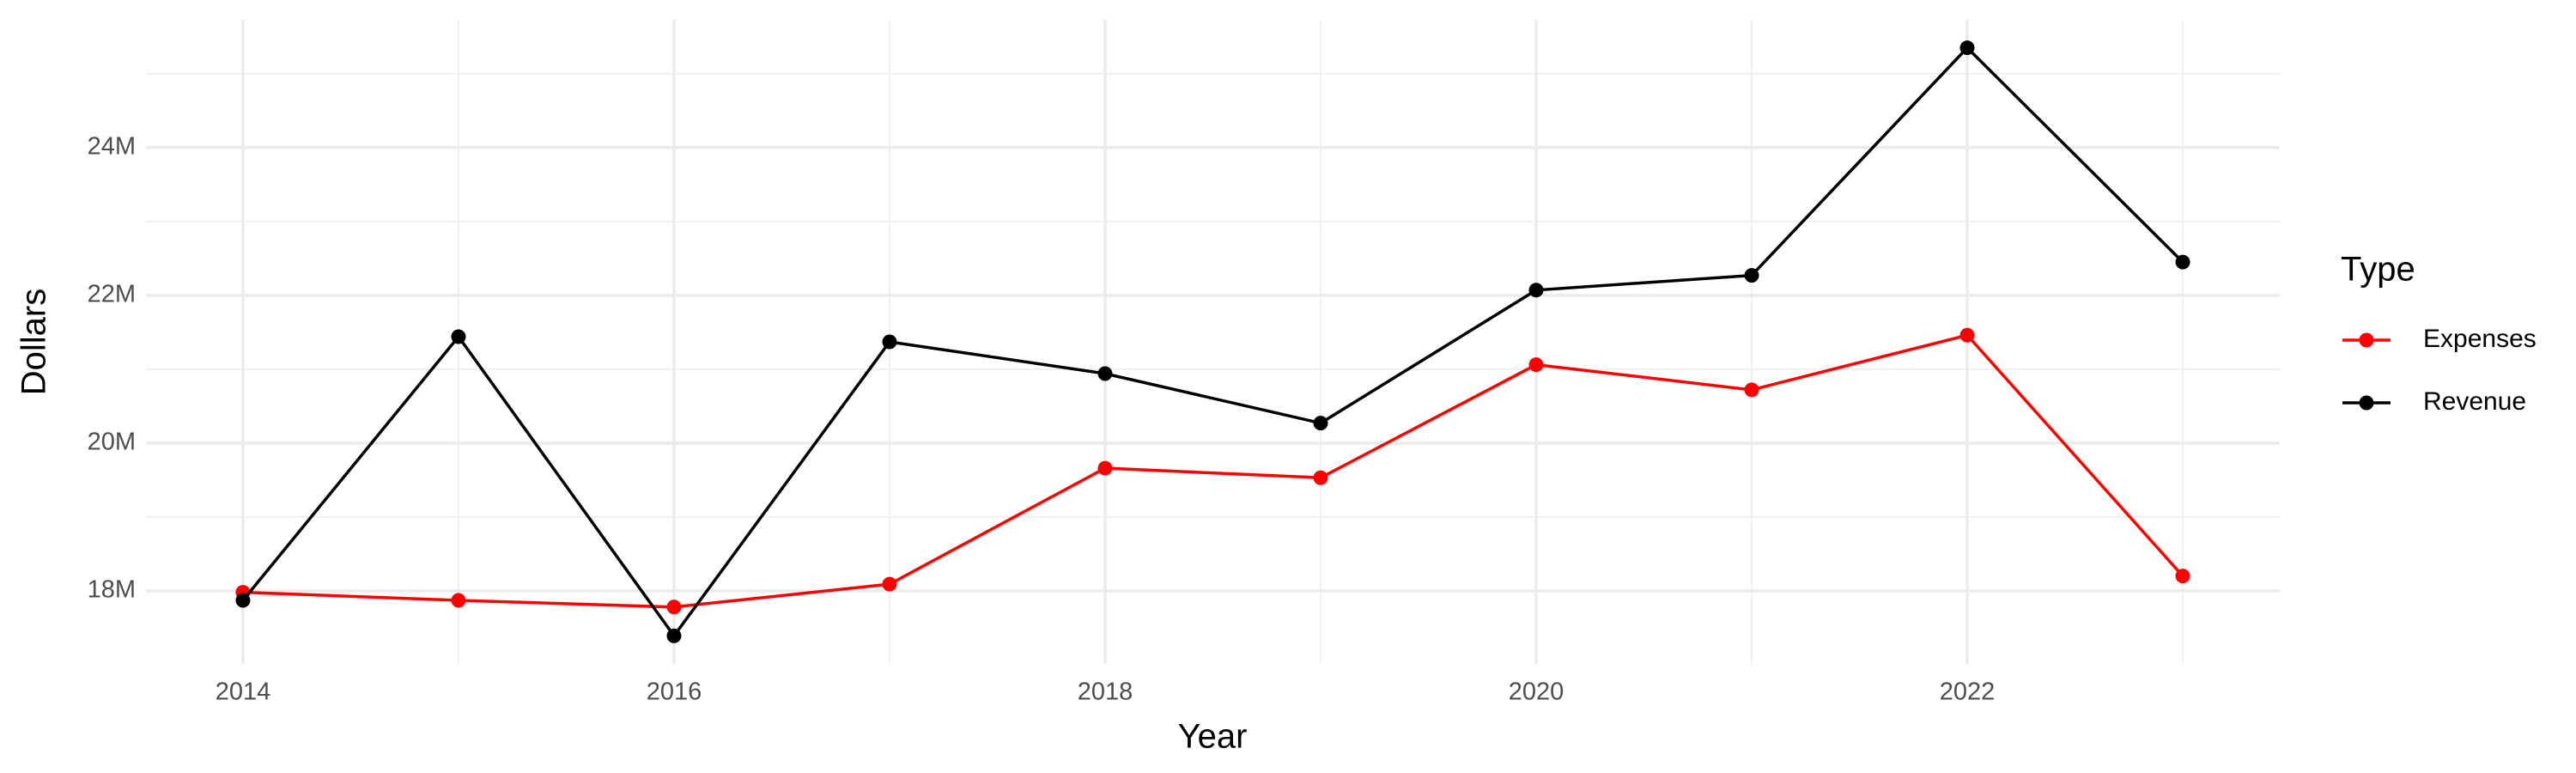 This screenshot has height=773, width=2576. Describe the element at coordinates (2480, 339) in the screenshot. I see `legend-label: Expenses` at that location.